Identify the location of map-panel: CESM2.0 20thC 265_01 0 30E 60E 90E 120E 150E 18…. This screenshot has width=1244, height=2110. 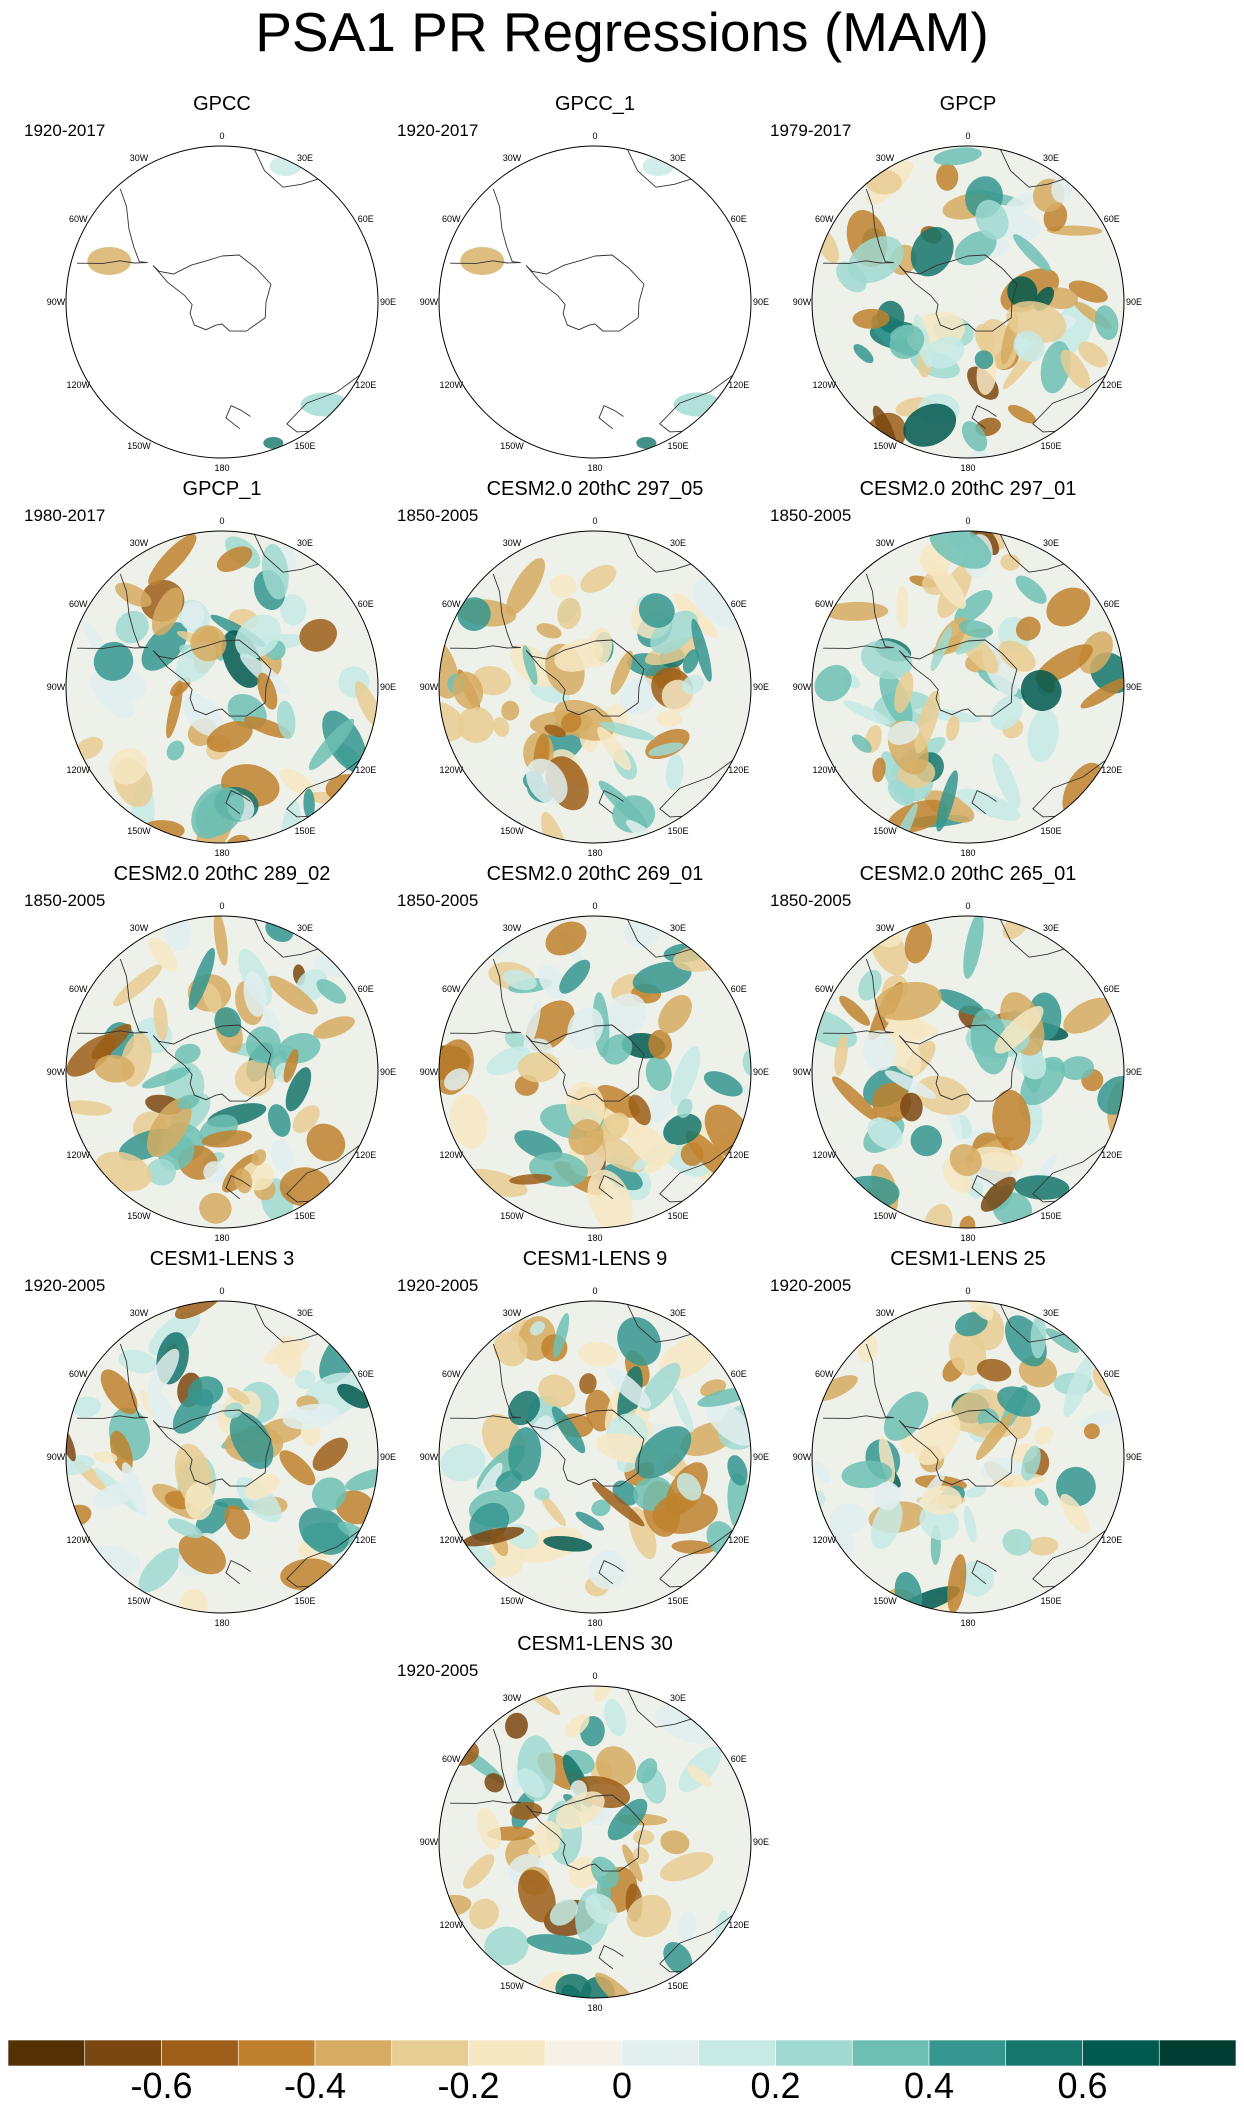
(968, 1054).